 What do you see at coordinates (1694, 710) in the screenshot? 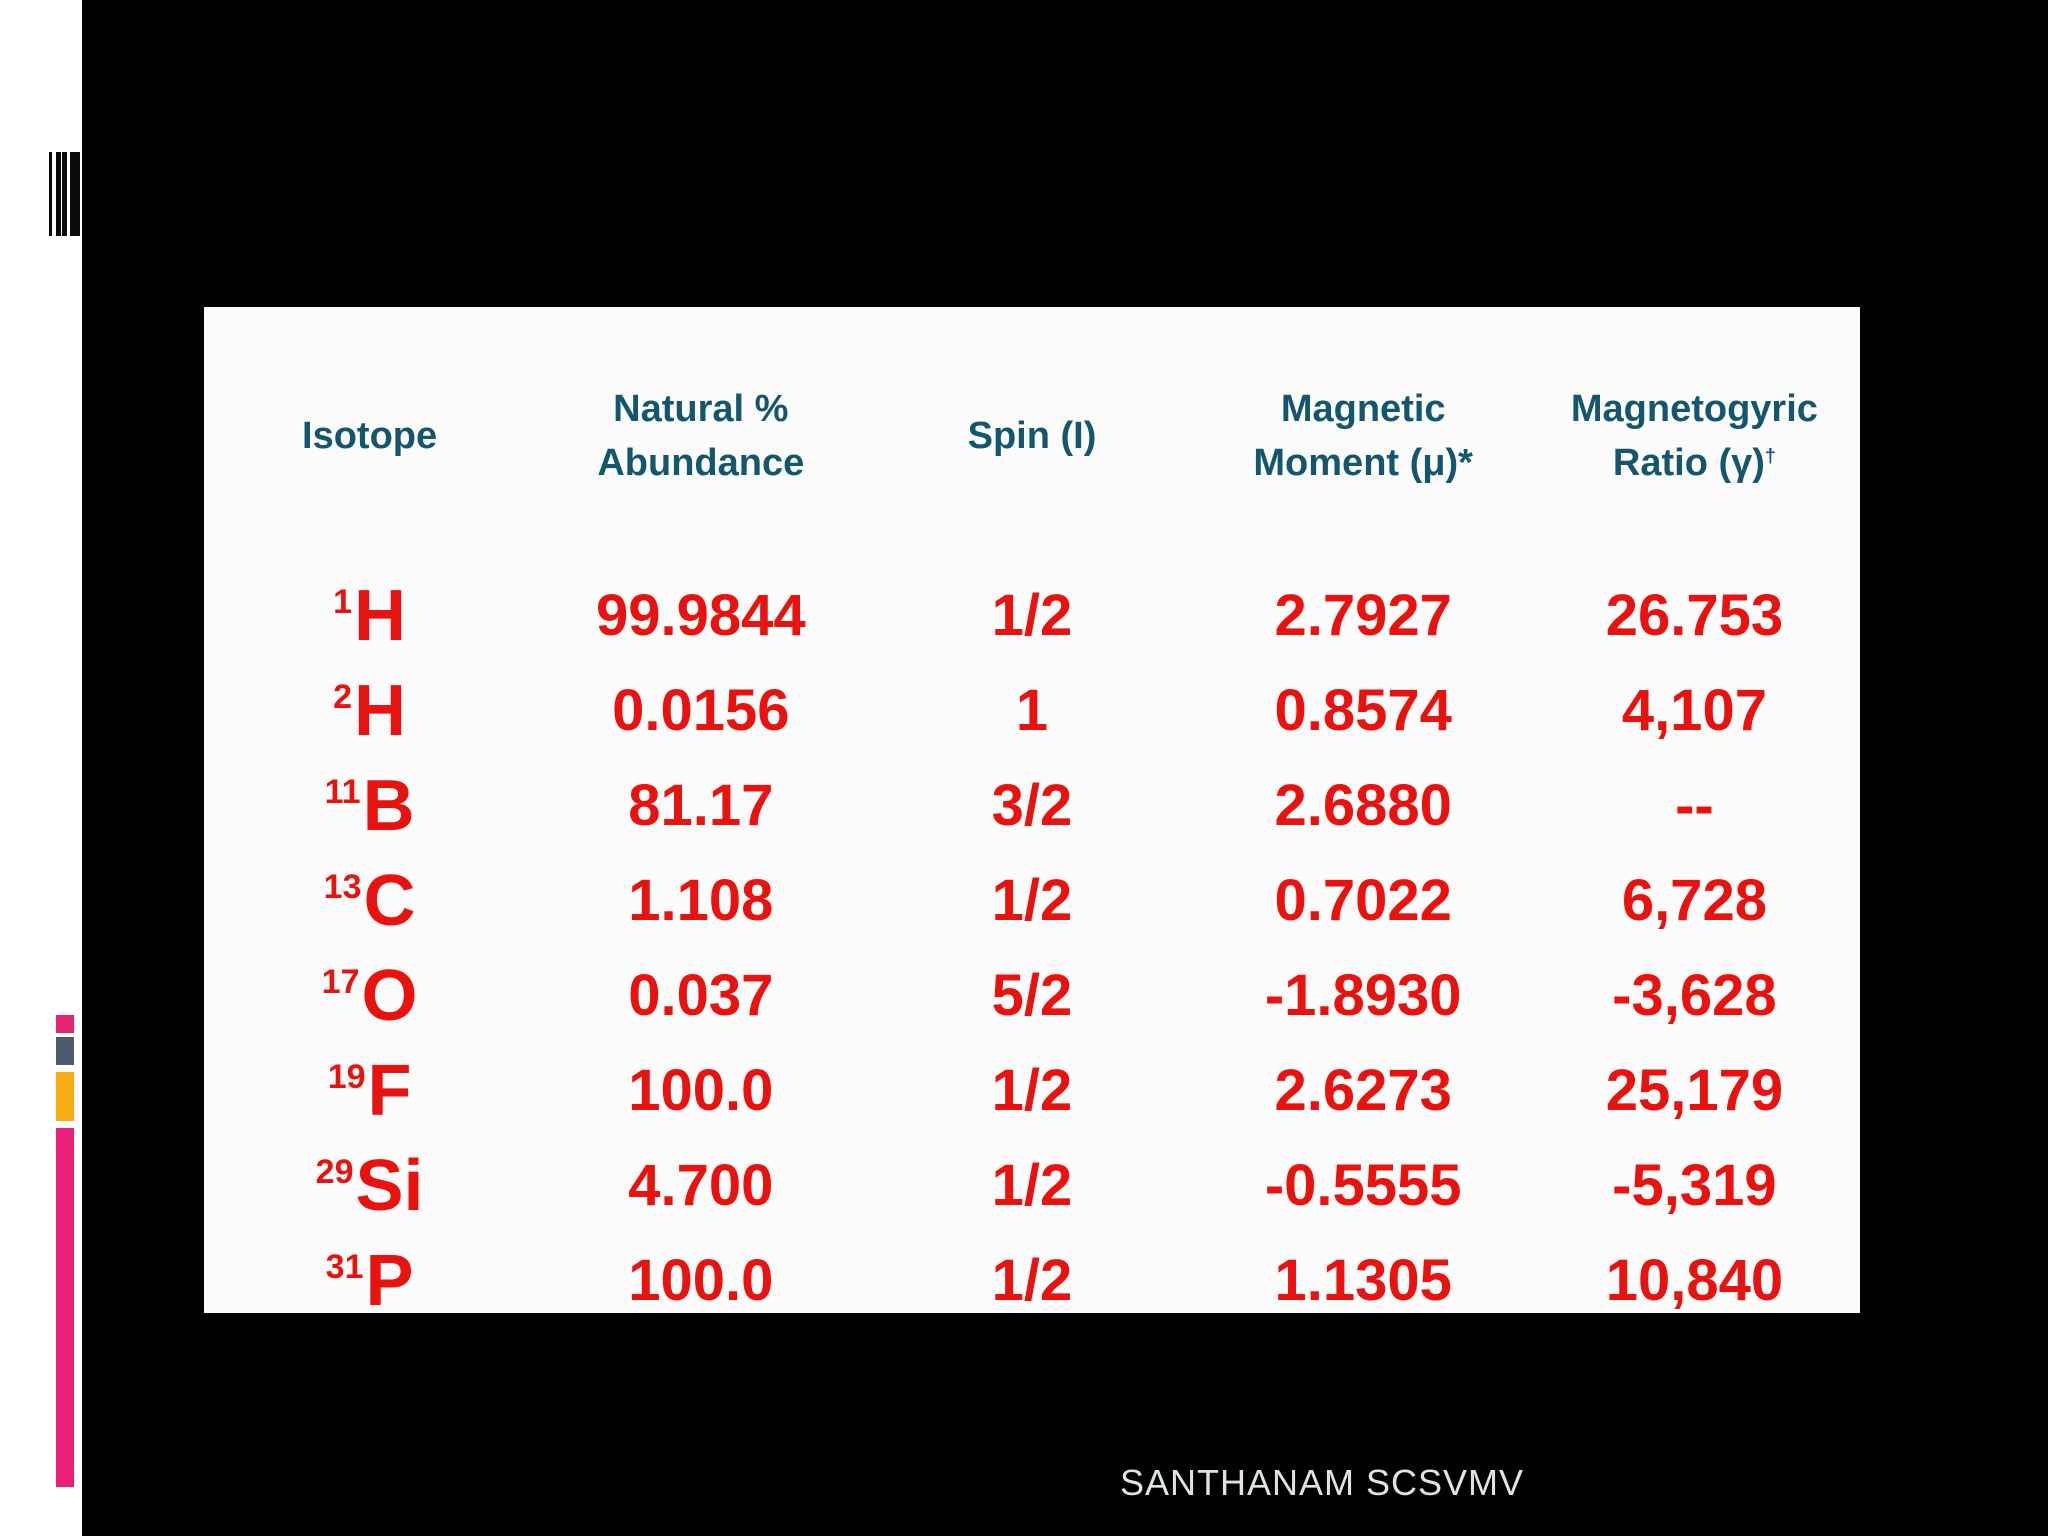
I see `ratio-cell: 4,107` at bounding box center [1694, 710].